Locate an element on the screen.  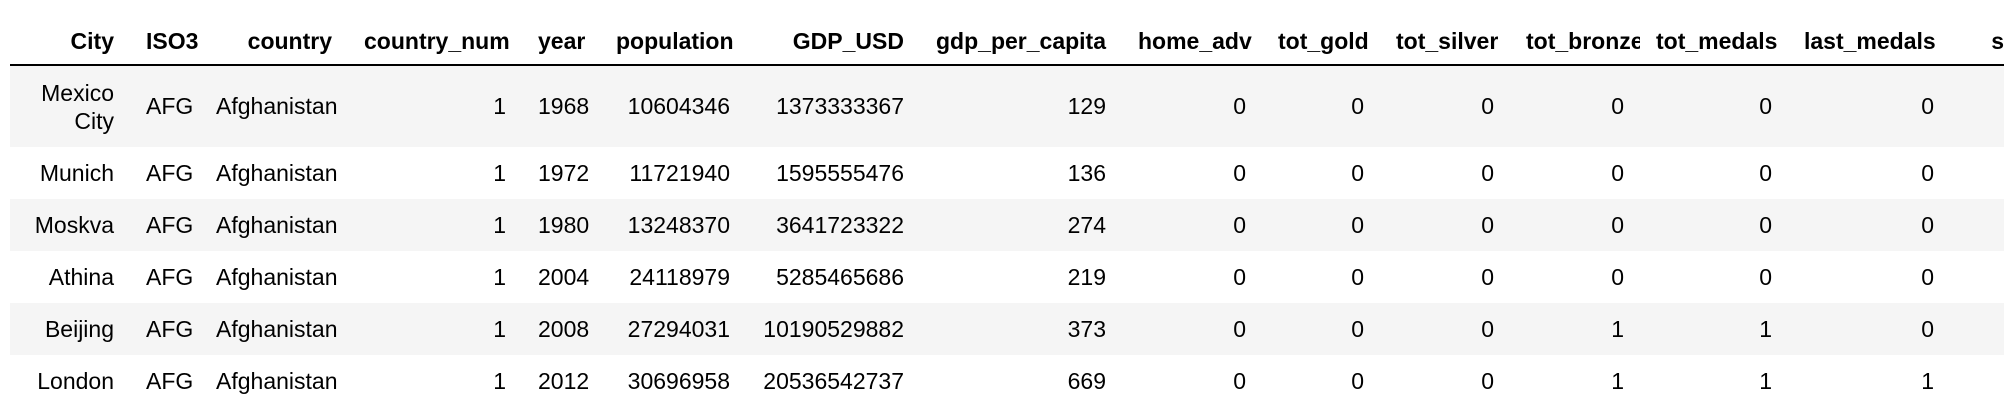
cell-population: 11721940 is located at coordinates (679, 172).